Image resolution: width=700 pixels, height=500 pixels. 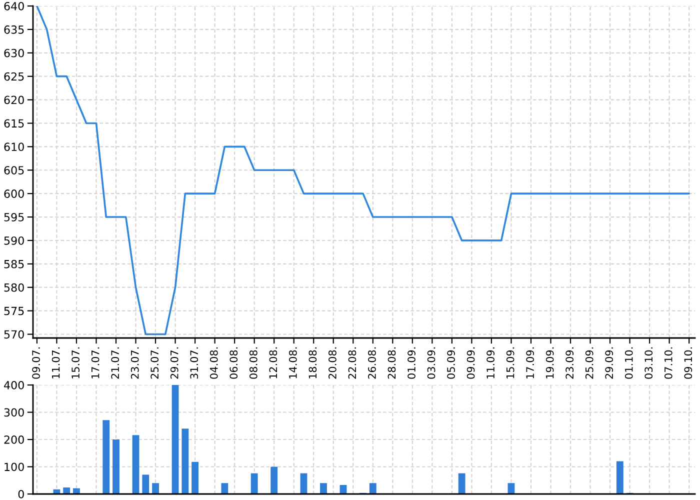 I want to click on x-tick-label: 04.08., so click(x=214, y=363).